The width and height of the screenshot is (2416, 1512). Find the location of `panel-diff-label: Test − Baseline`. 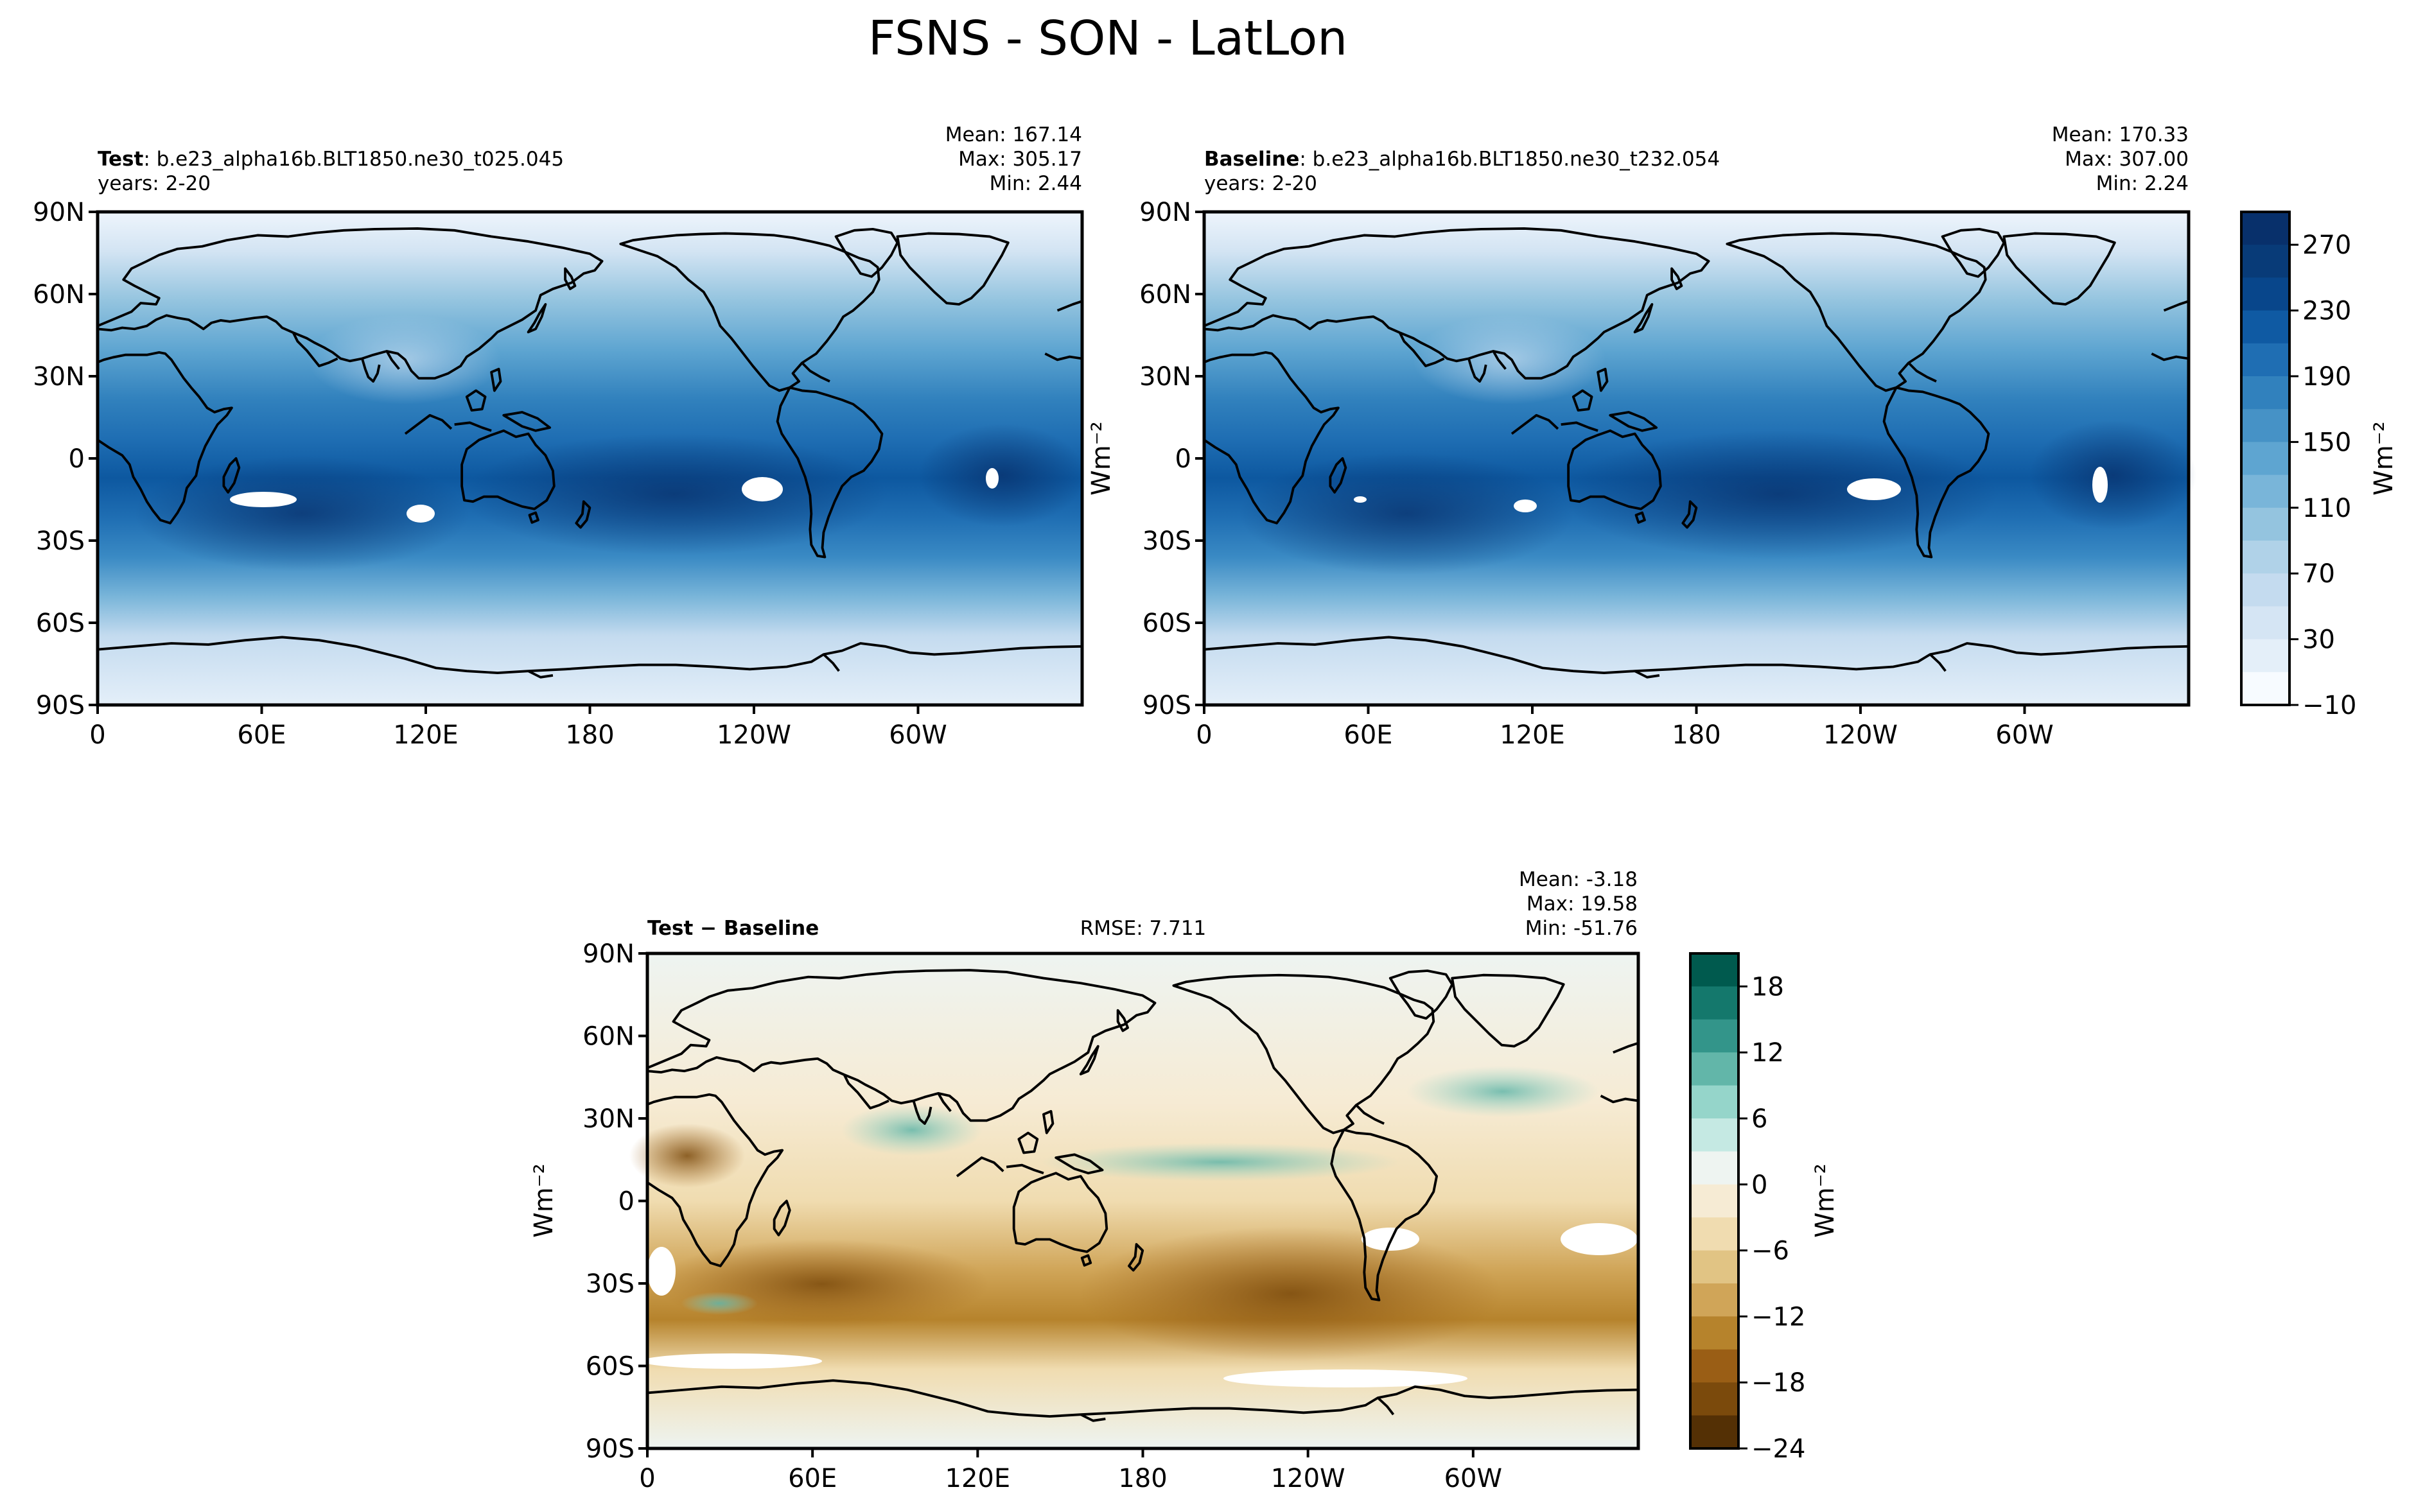

panel-diff-label: Test − Baseline is located at coordinates (733, 928).